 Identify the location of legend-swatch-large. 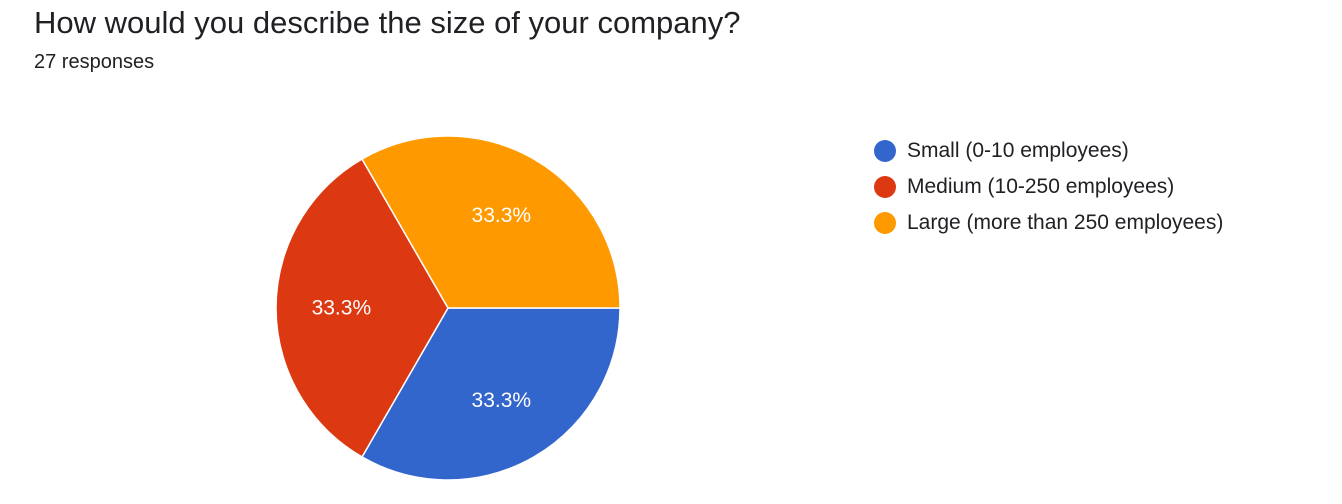
(885, 223).